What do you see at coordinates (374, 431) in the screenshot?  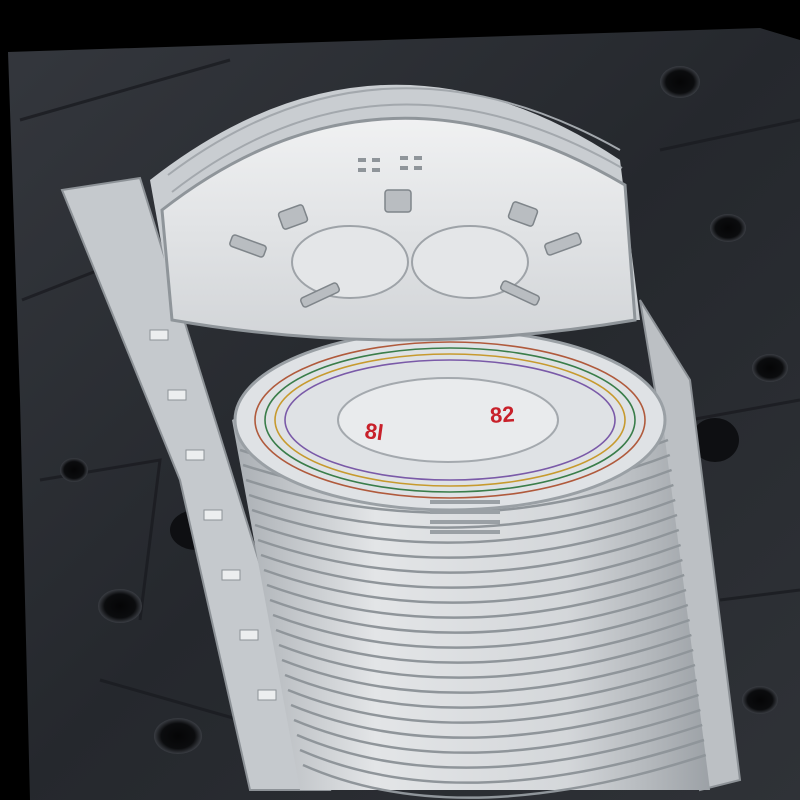 I see `tray-label-left: 8l` at bounding box center [374, 431].